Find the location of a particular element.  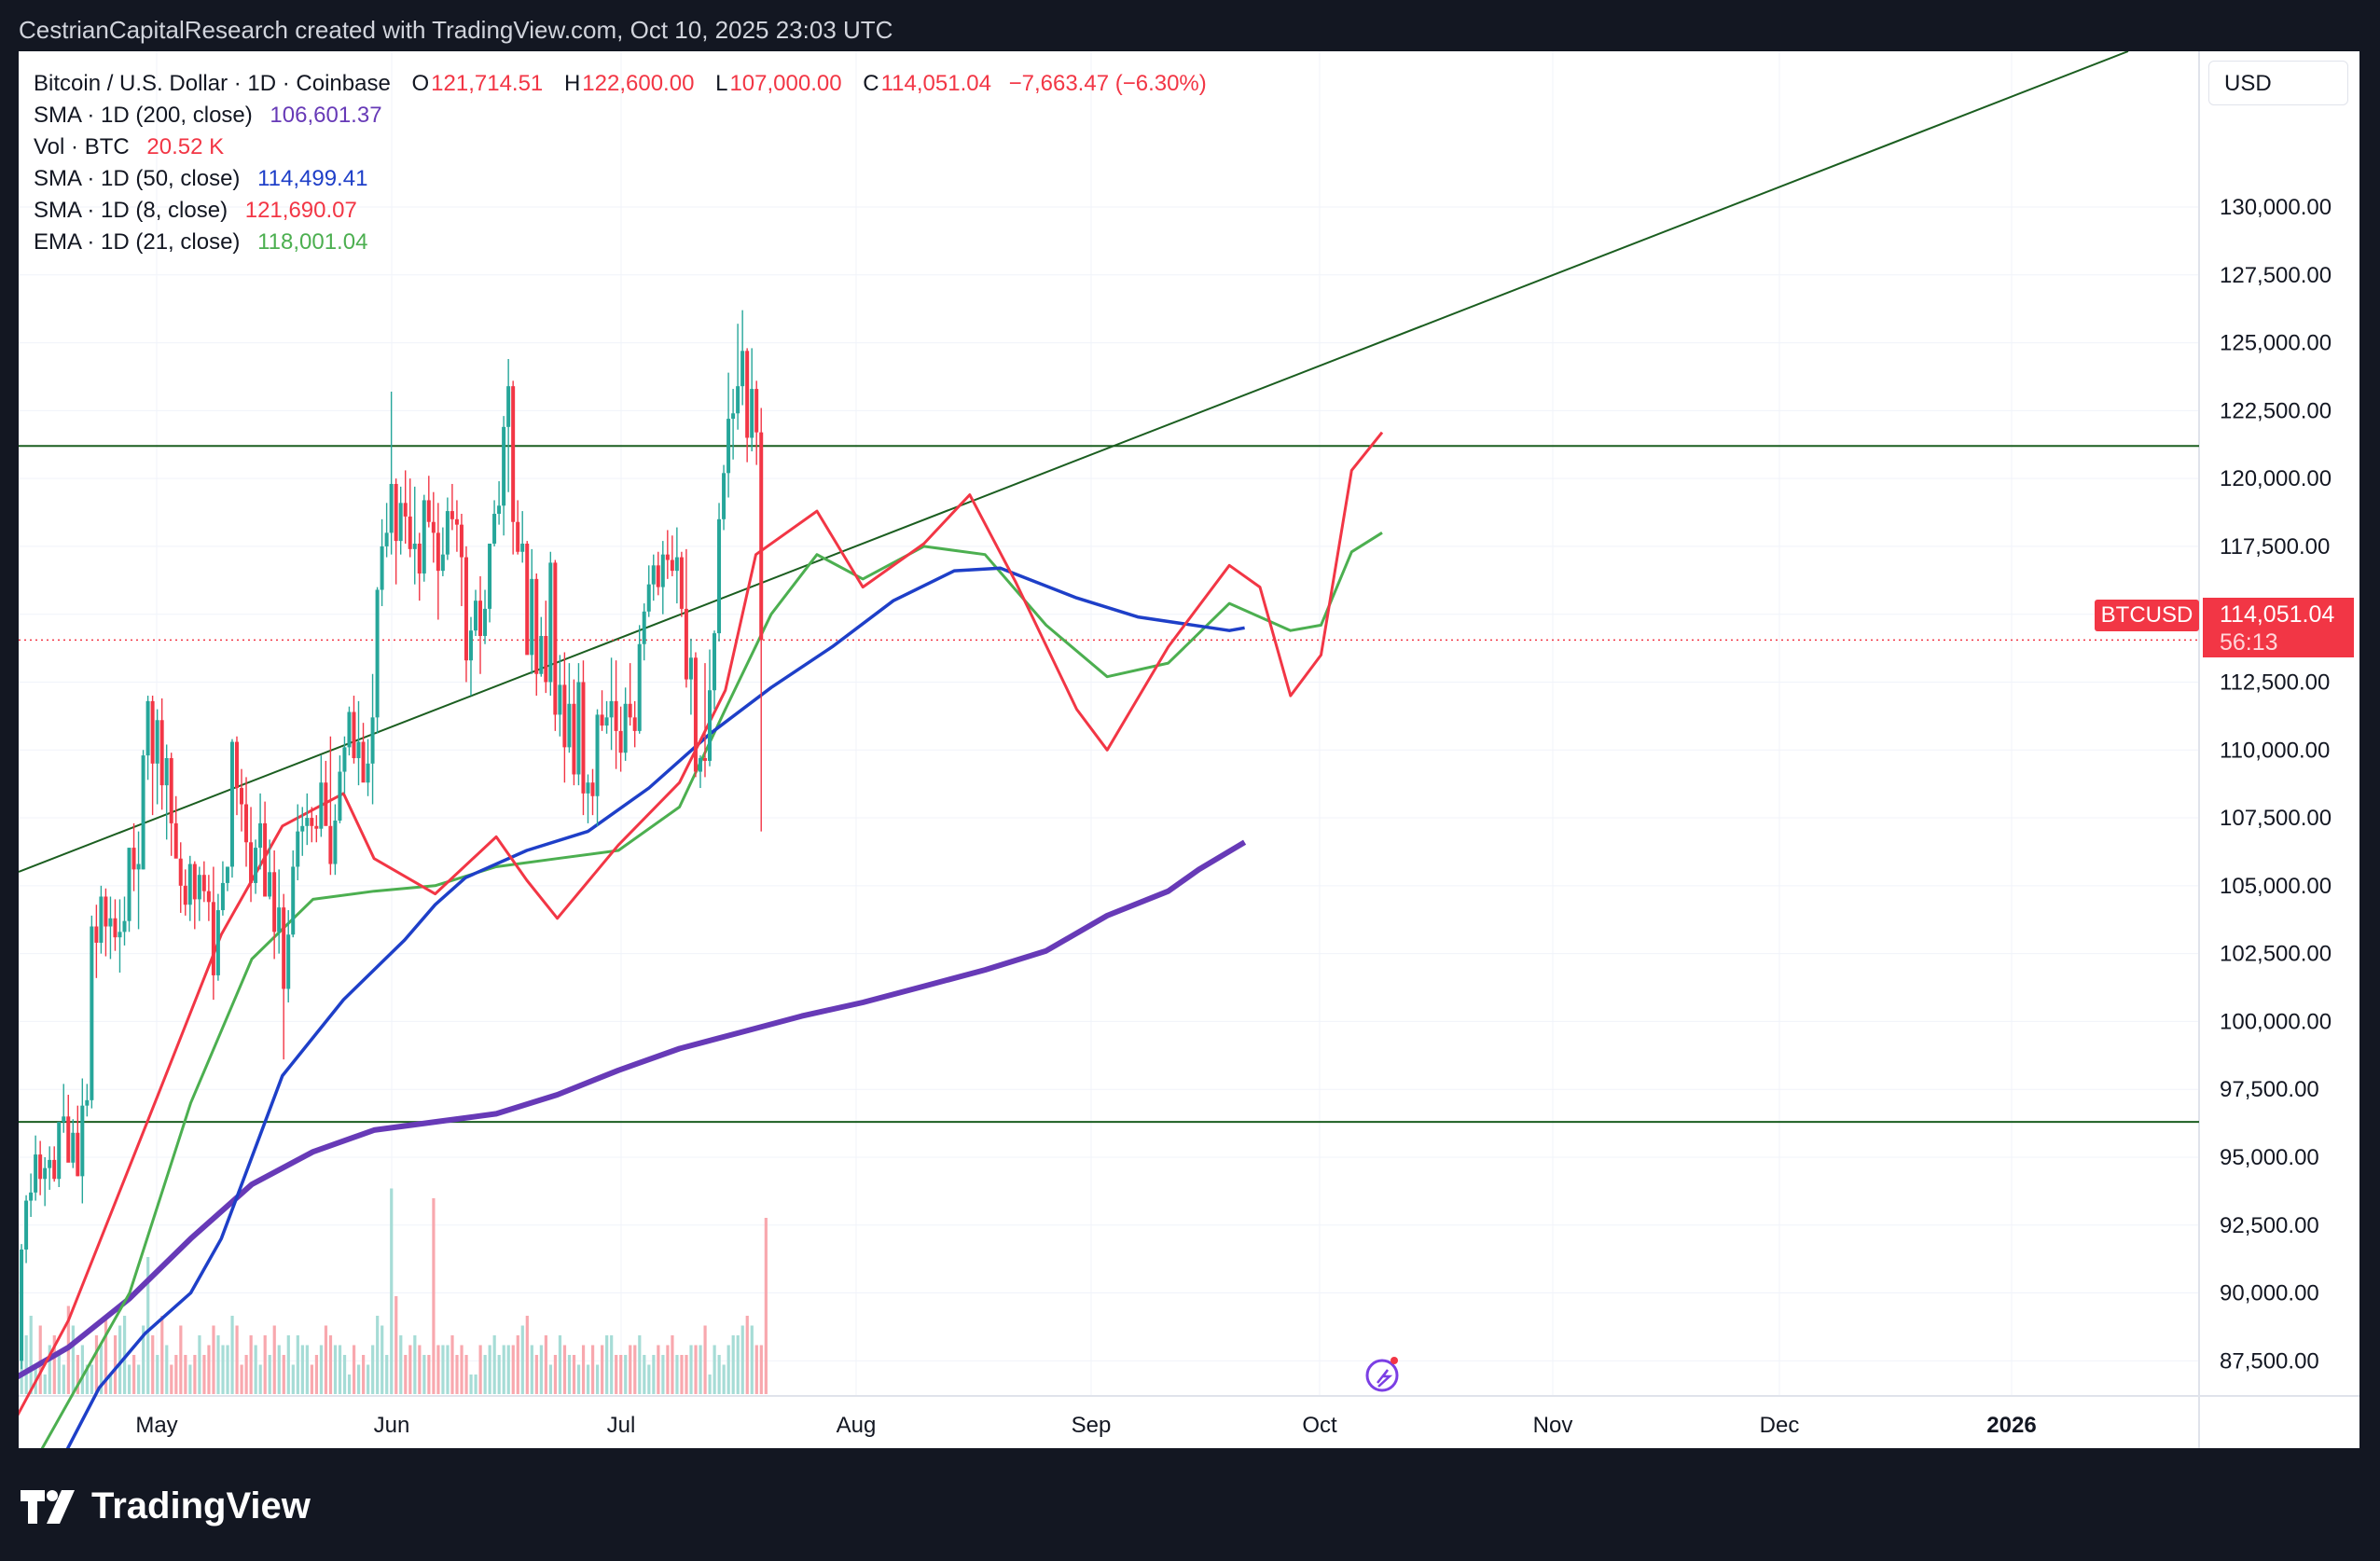

price-axis-label: 130,000.00 is located at coordinates (2276, 208).